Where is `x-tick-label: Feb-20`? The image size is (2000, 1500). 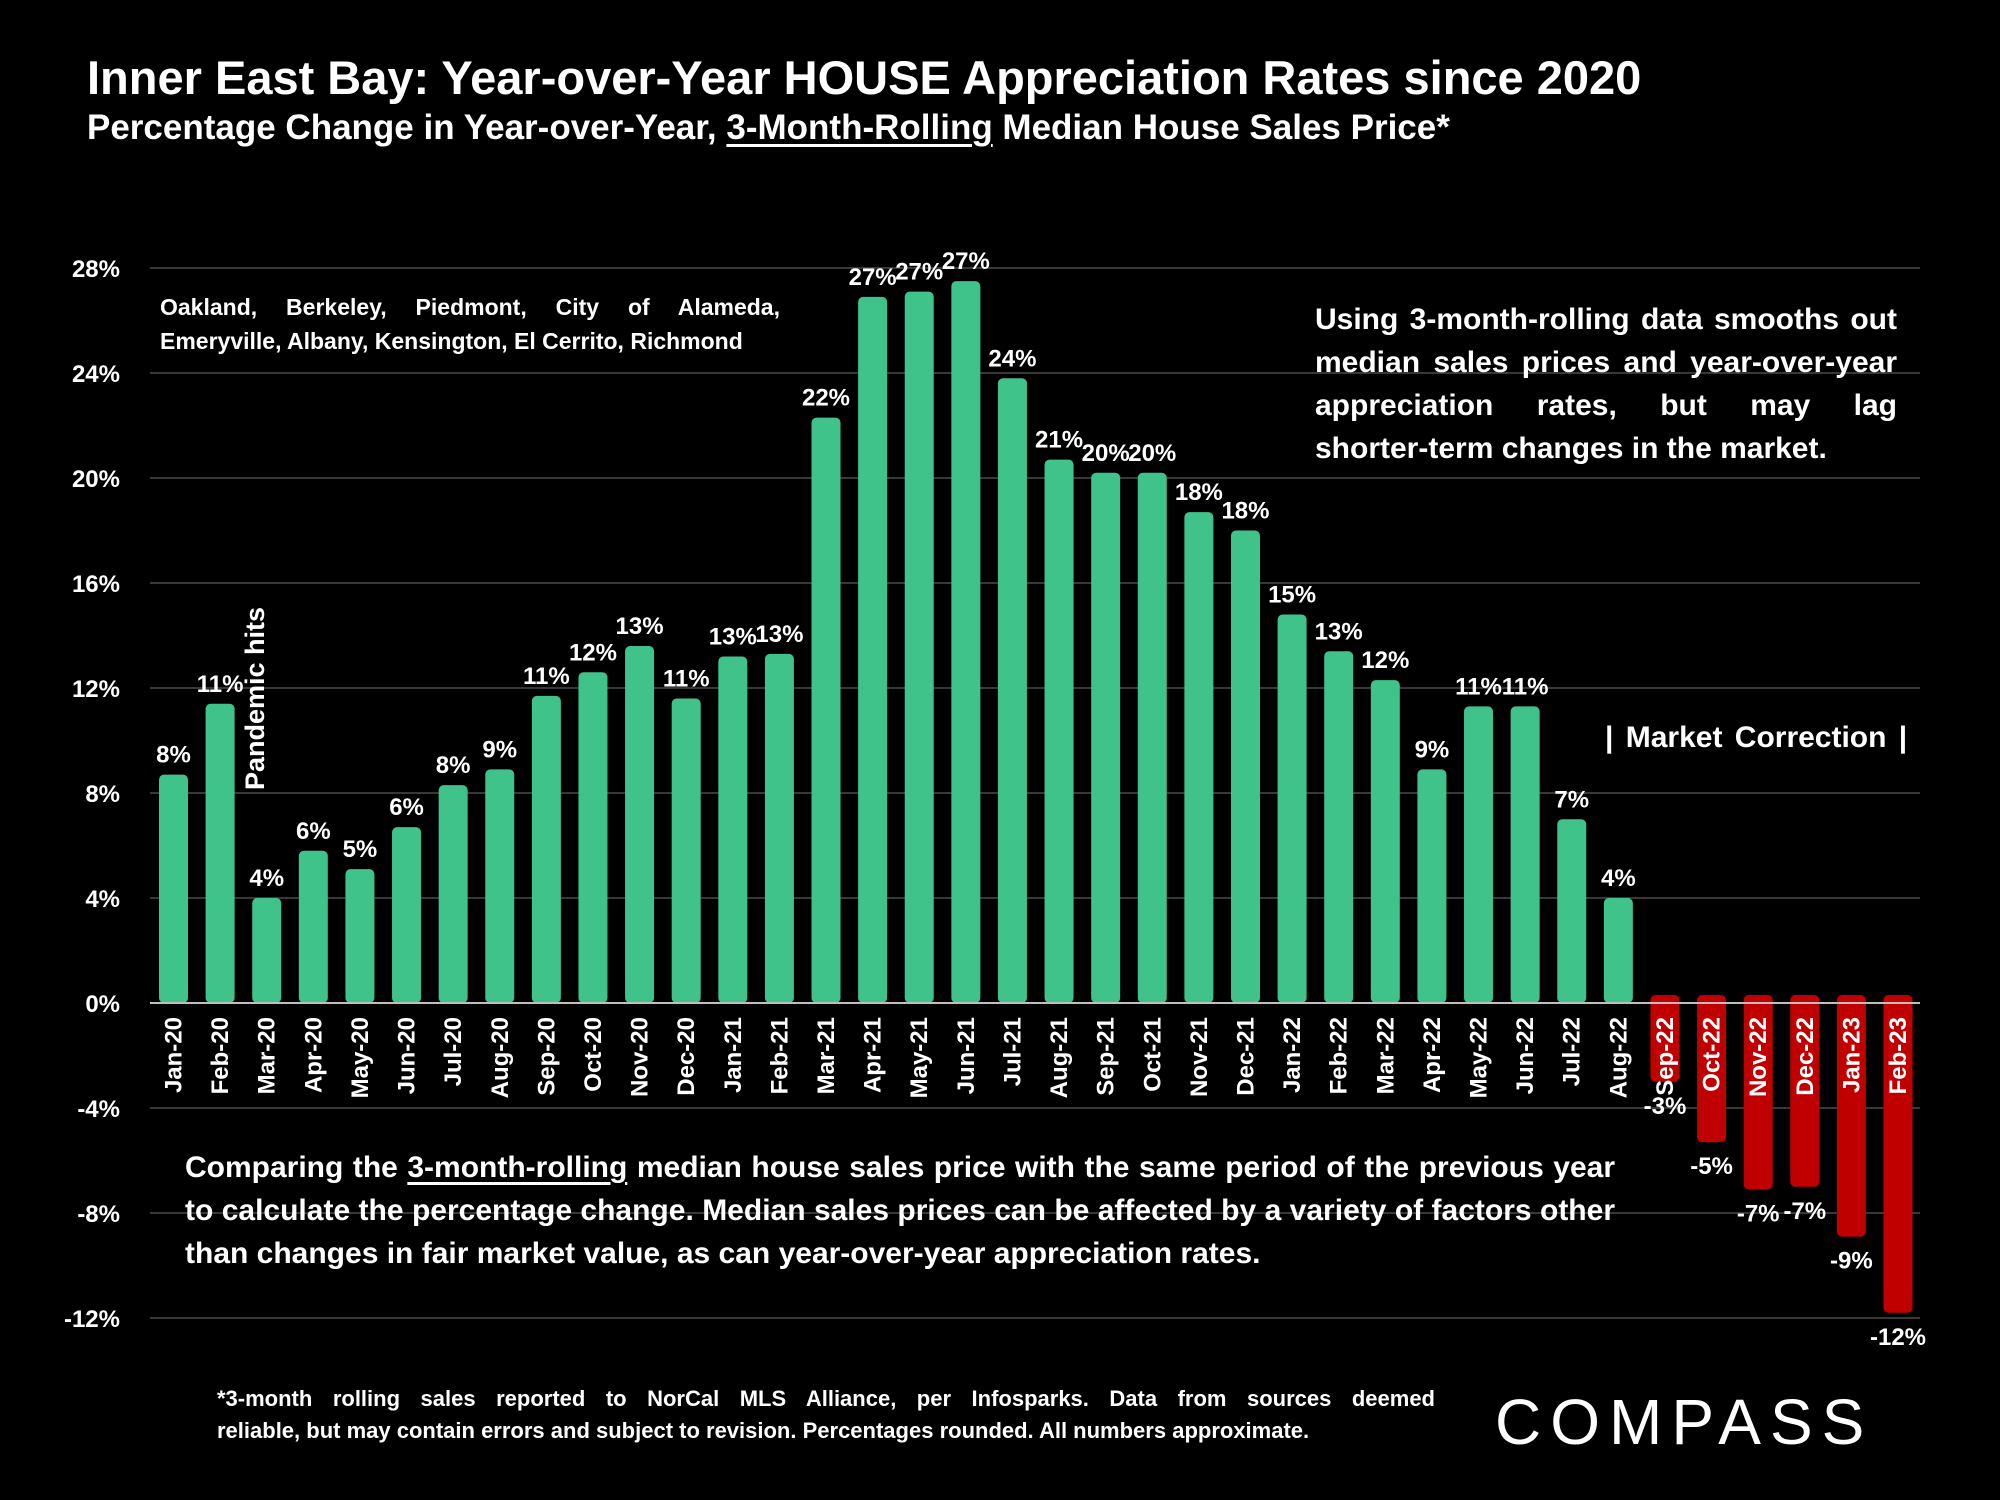 x-tick-label: Feb-20 is located at coordinates (220, 1055).